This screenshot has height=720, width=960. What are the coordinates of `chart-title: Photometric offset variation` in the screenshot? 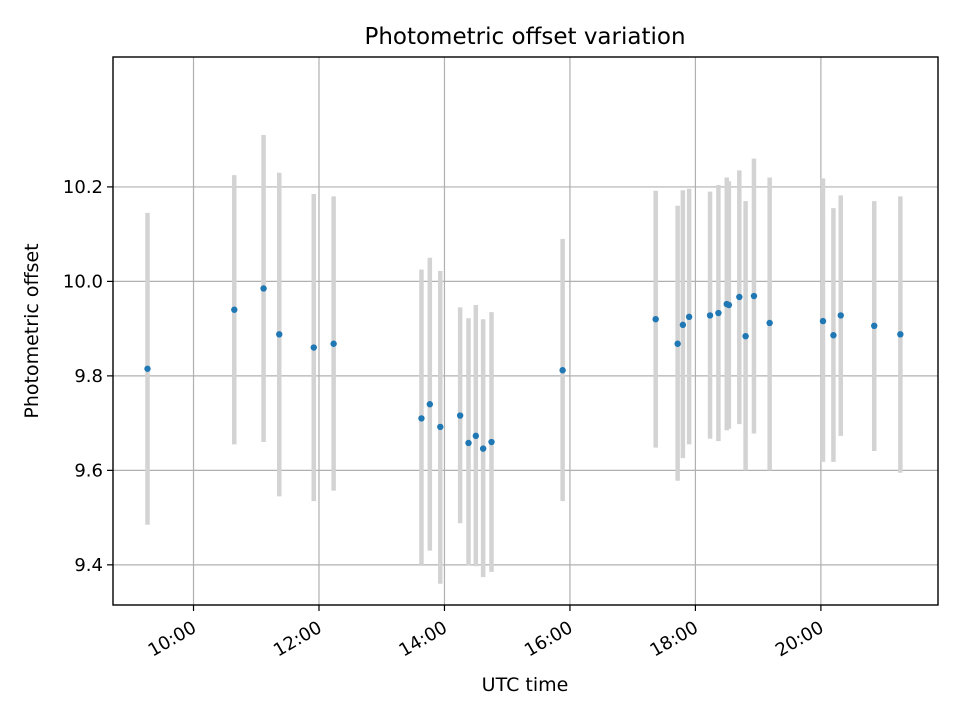 It's located at (524, 37).